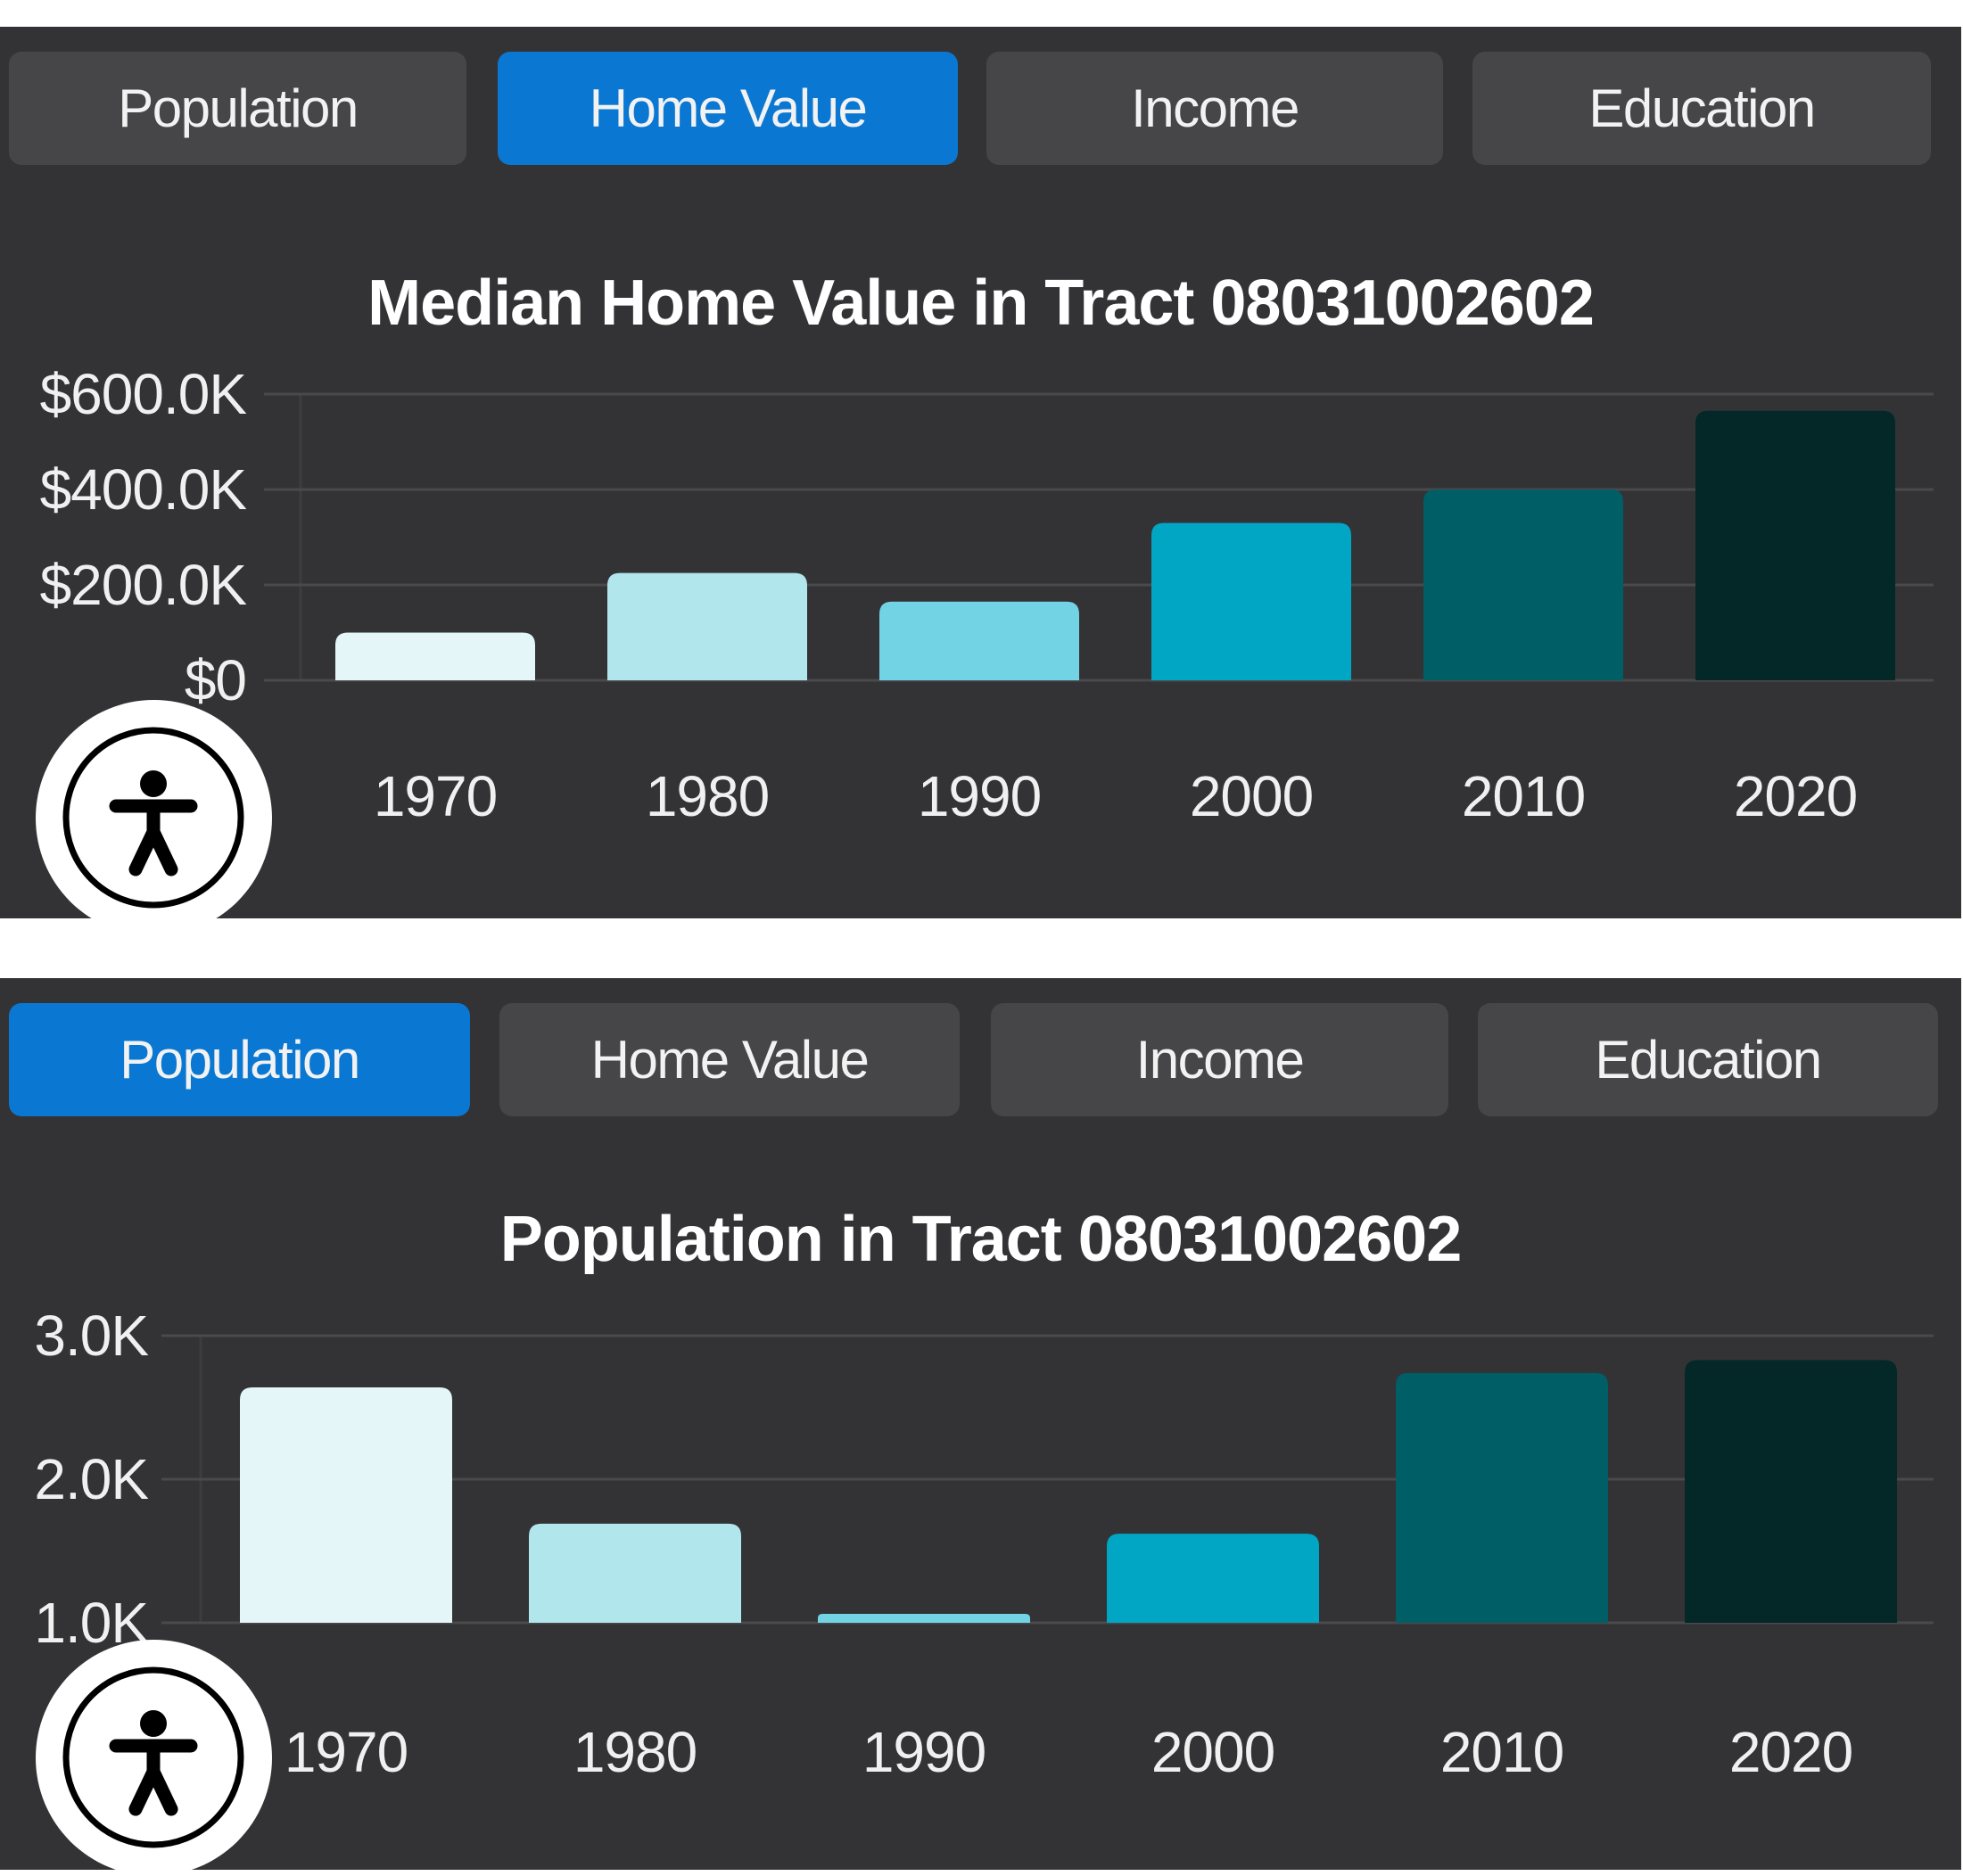 The image size is (1963, 1876). Describe the element at coordinates (981, 303) in the screenshot. I see `chart-title: Median Home Value in Tract 08031002602` at that location.